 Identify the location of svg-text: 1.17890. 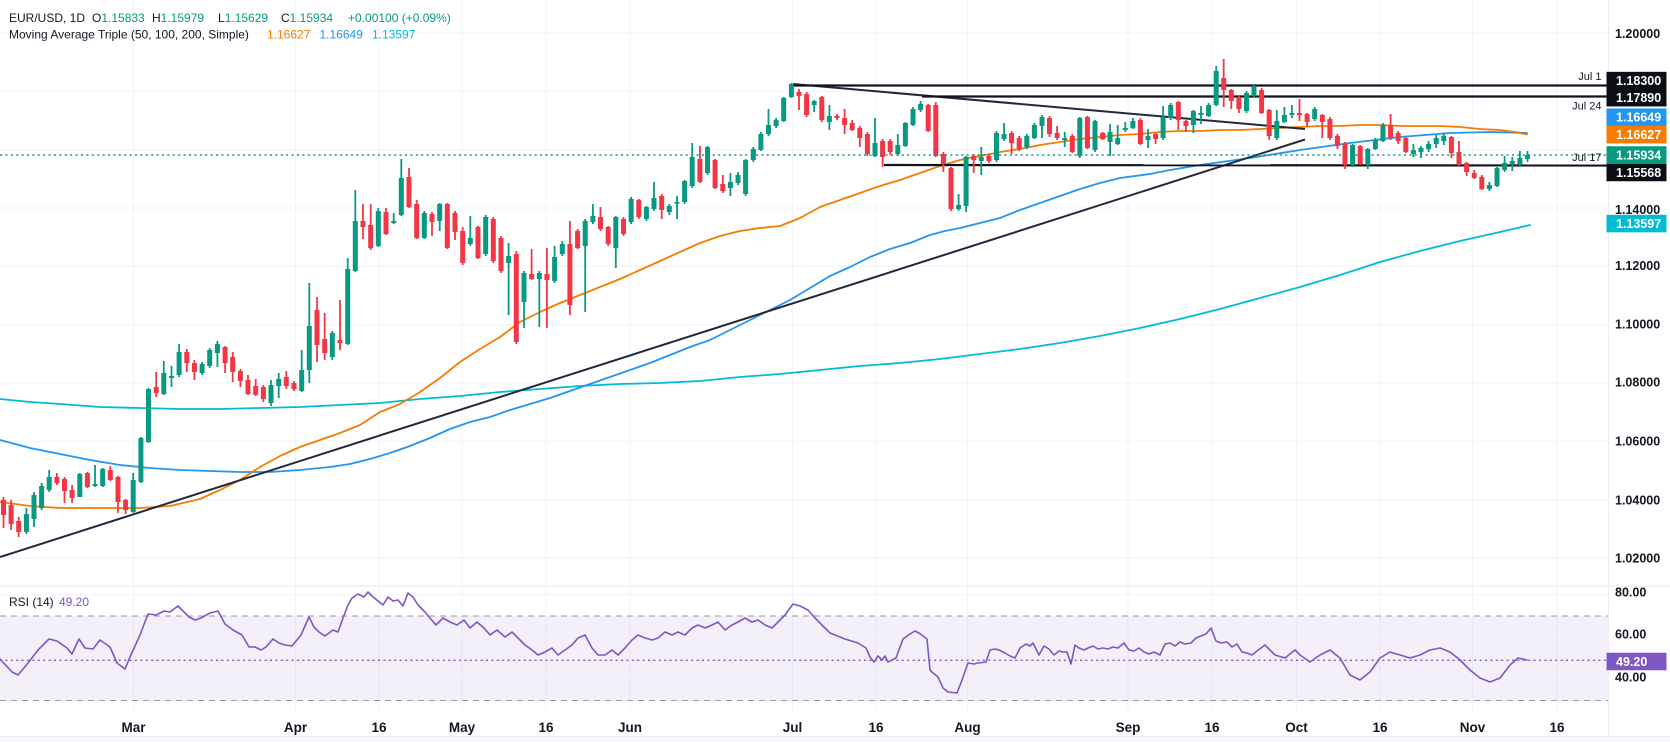
(1638, 98).